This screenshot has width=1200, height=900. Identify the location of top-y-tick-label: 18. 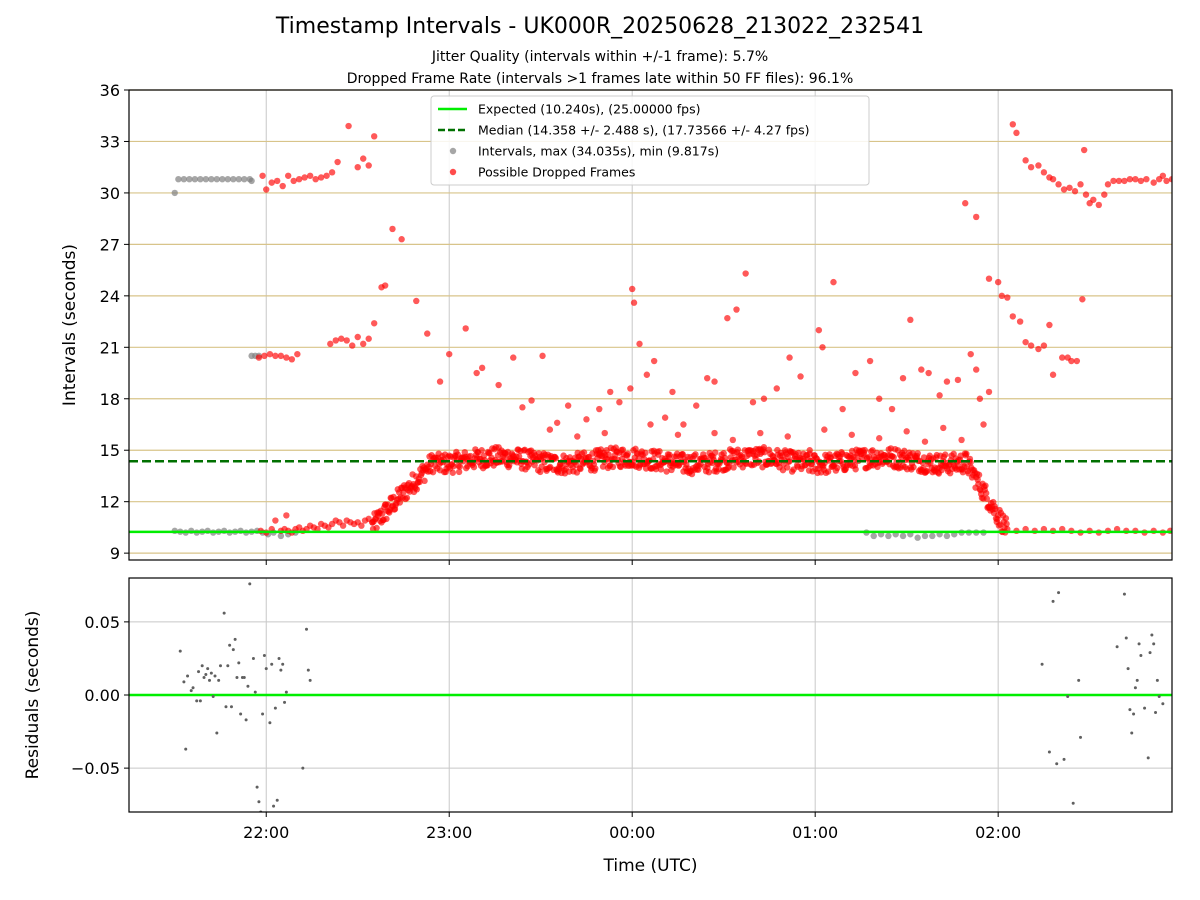
(110, 399).